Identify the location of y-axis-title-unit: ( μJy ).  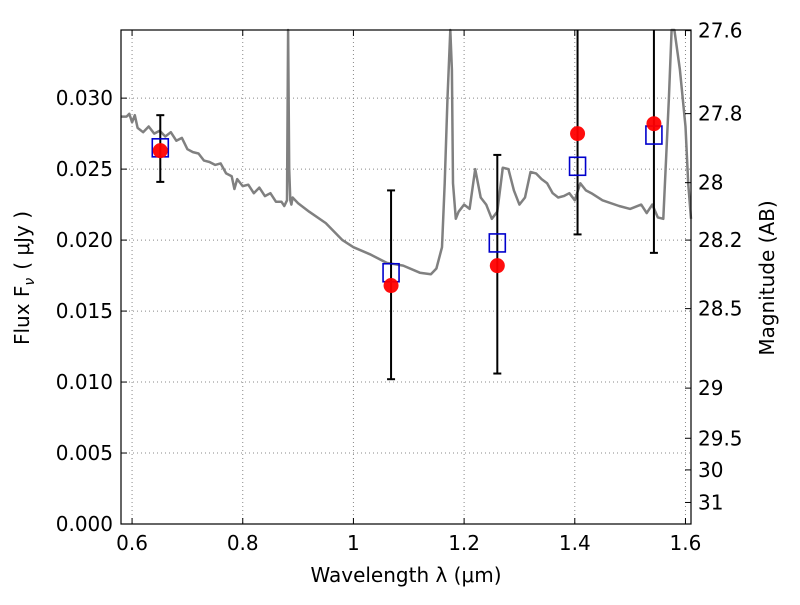
(22, 240).